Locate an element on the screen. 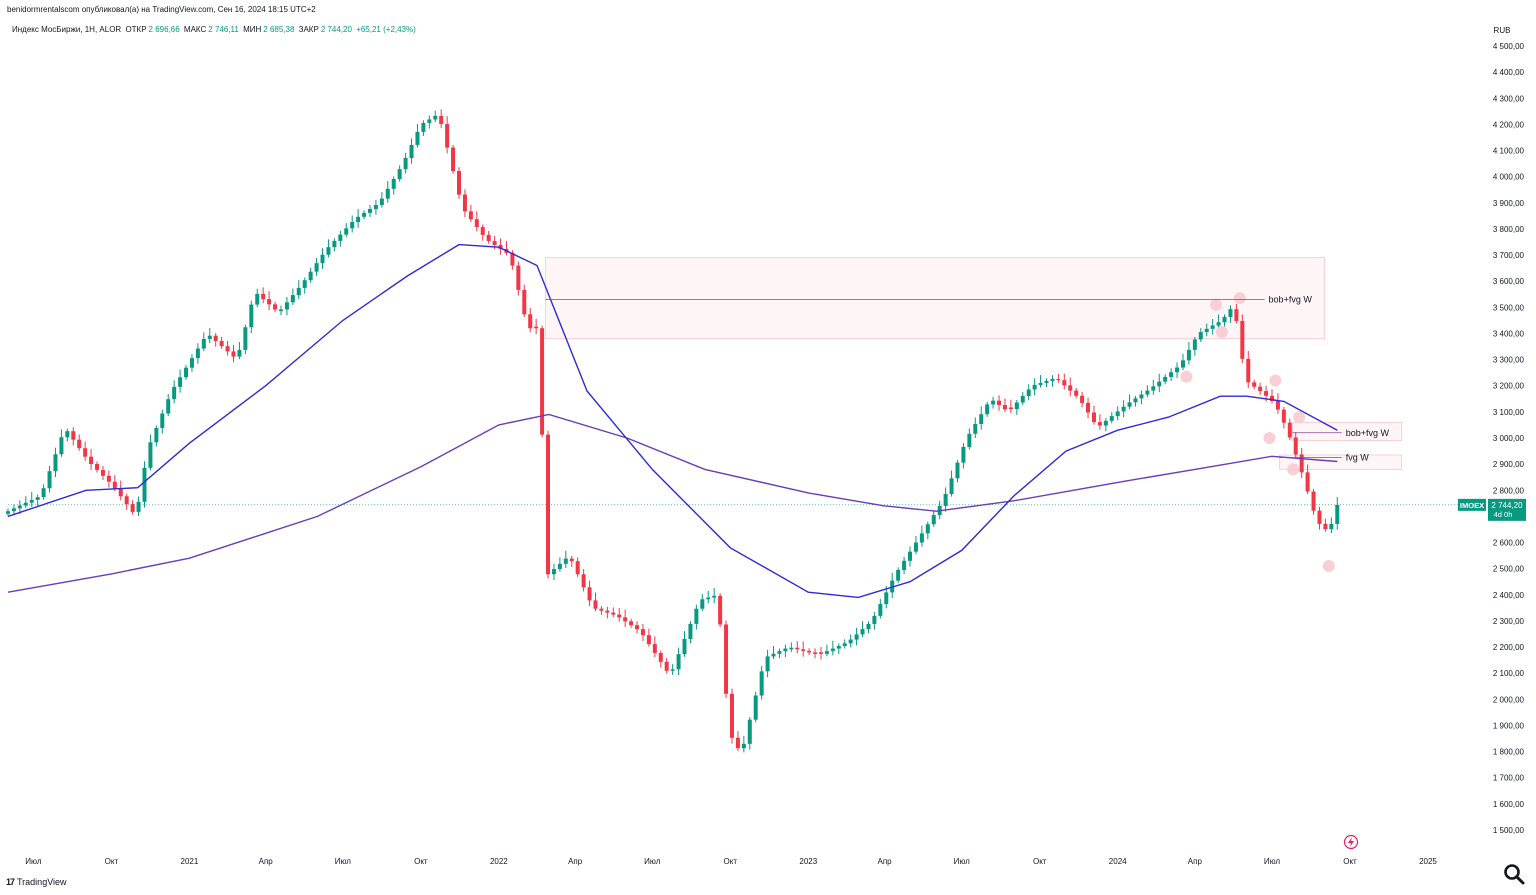 This screenshot has width=1536, height=895. x-tick-label: 2023 is located at coordinates (808, 861).